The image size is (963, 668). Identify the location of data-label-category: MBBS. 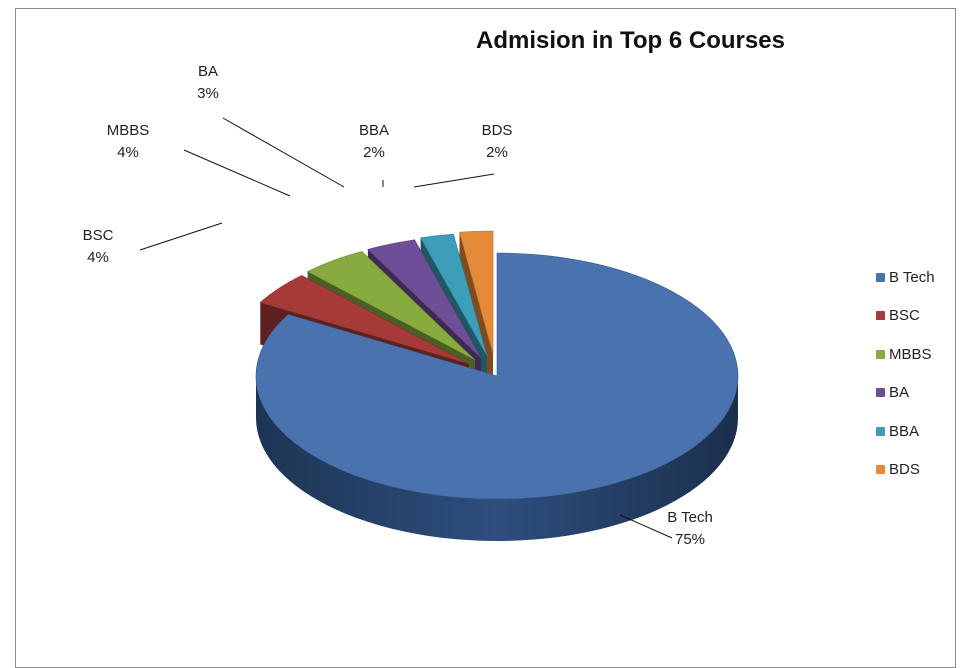
(128, 130).